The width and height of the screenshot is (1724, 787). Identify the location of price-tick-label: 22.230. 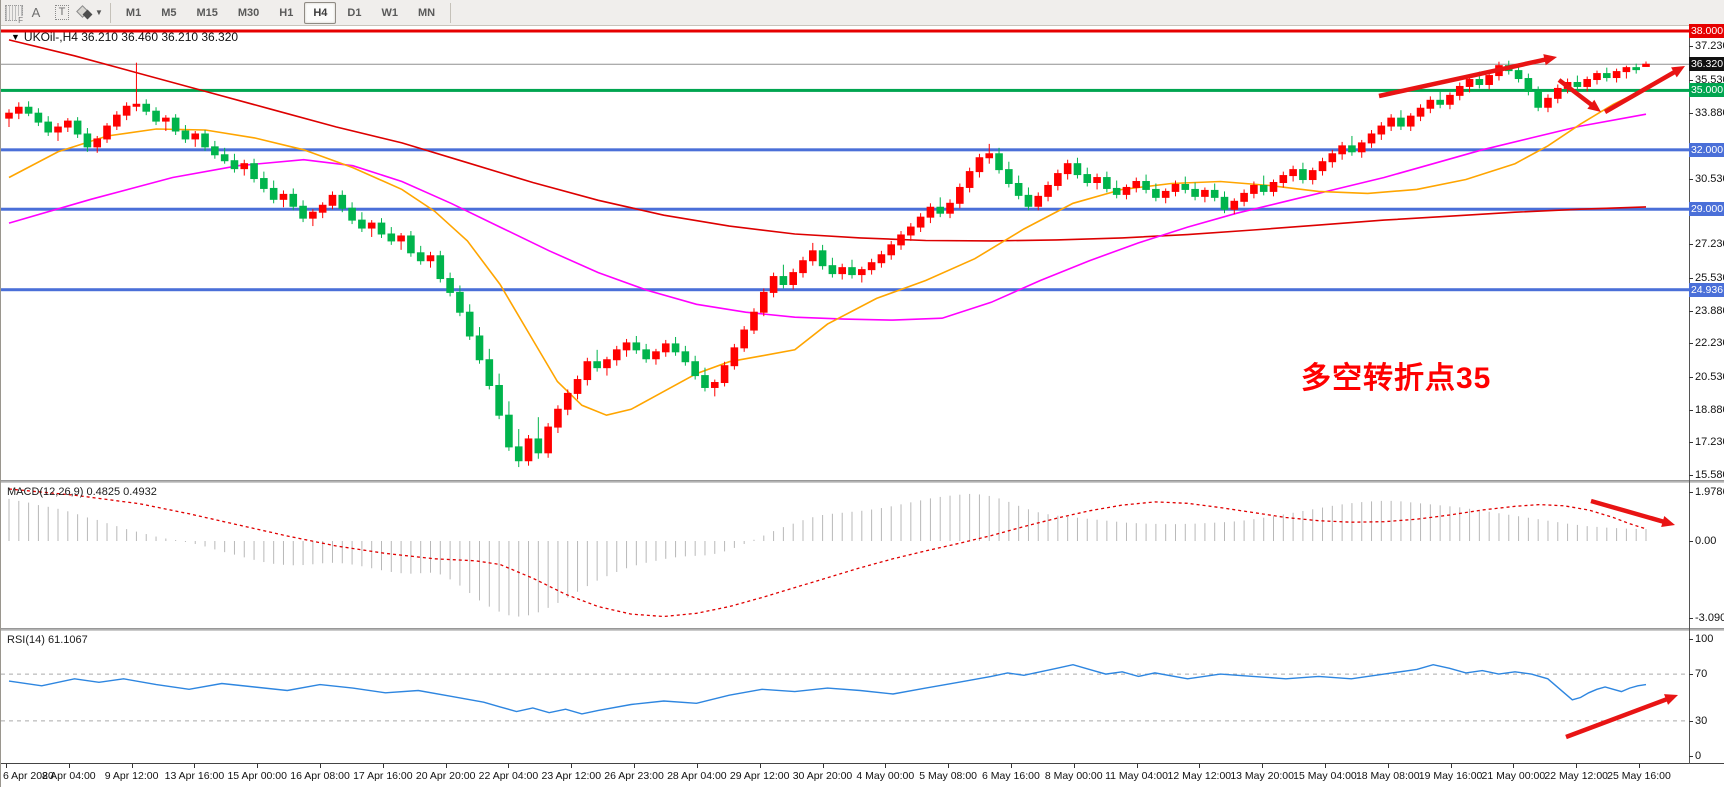
(1709, 343).